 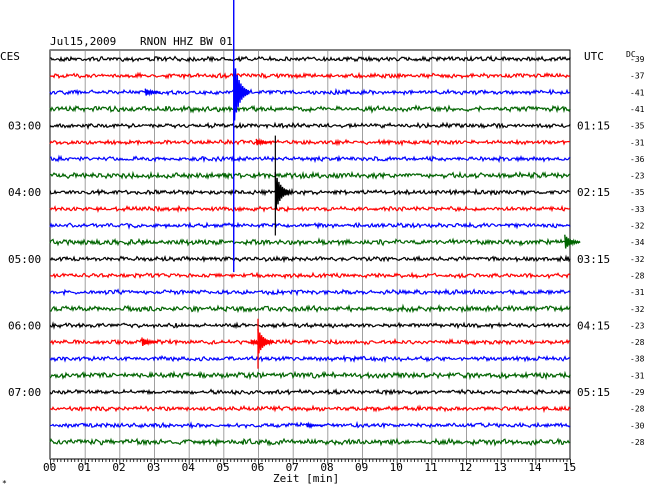 What do you see at coordinates (222, 467) in the screenshot?
I see `x-tick-label: 05` at bounding box center [222, 467].